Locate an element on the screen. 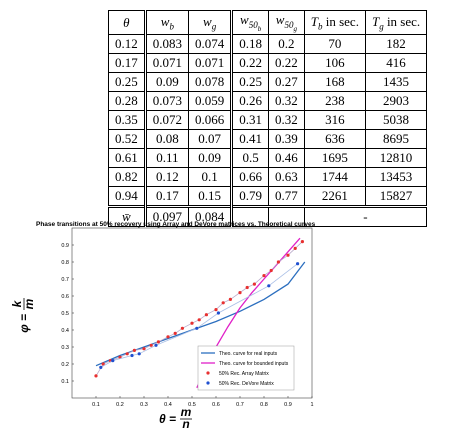 Image resolution: width=474 pixels, height=433 pixels. table-cell: 13453 is located at coordinates (396, 177).